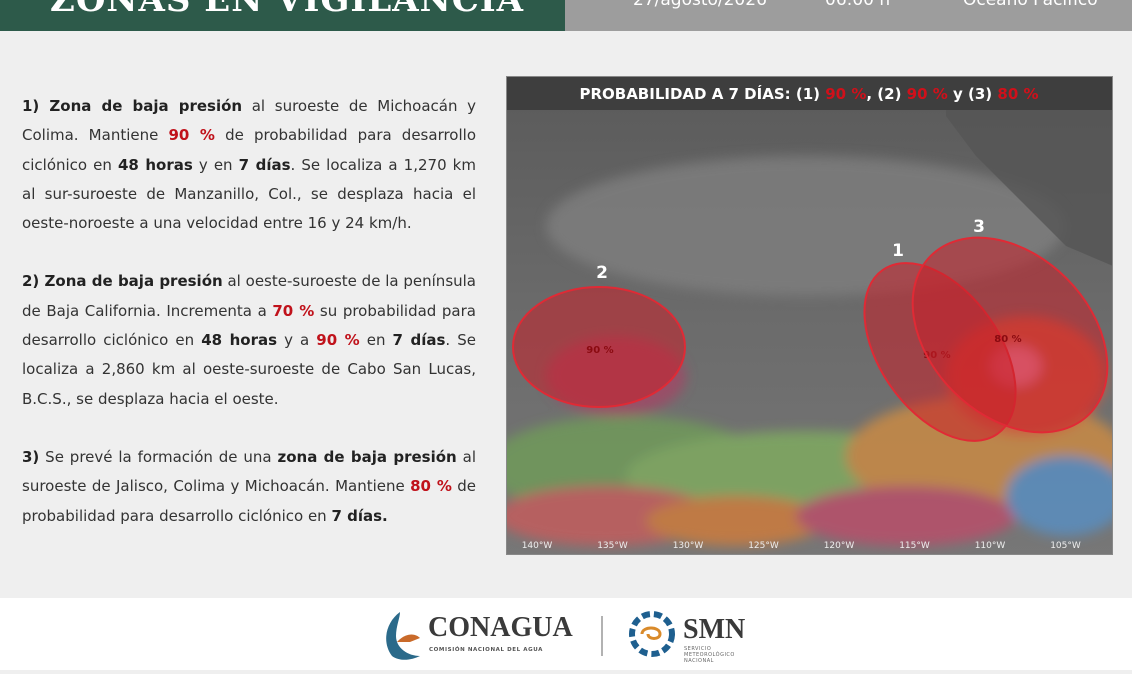  I want to click on text: Se prevé la formación de una, so click(158, 456).